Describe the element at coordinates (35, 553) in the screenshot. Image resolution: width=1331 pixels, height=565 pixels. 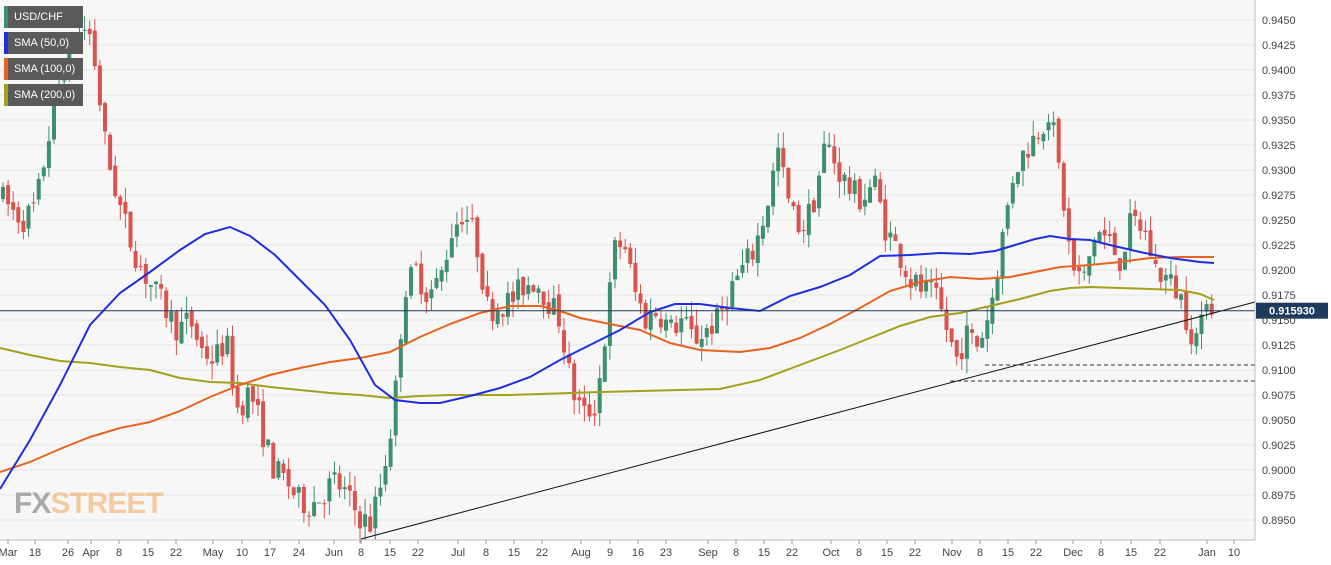
I see `x-tick-label: 18` at that location.